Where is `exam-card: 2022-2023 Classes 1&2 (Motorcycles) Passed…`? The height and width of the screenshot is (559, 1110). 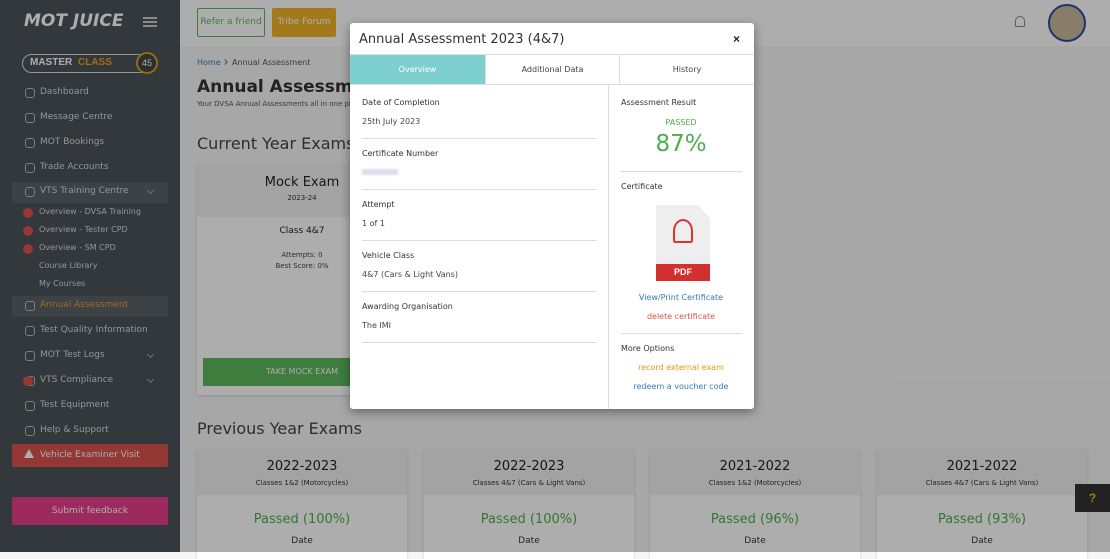
exam-card: 2022-2023 Classes 1&2 (Motorcycles) Passed… is located at coordinates (302, 504).